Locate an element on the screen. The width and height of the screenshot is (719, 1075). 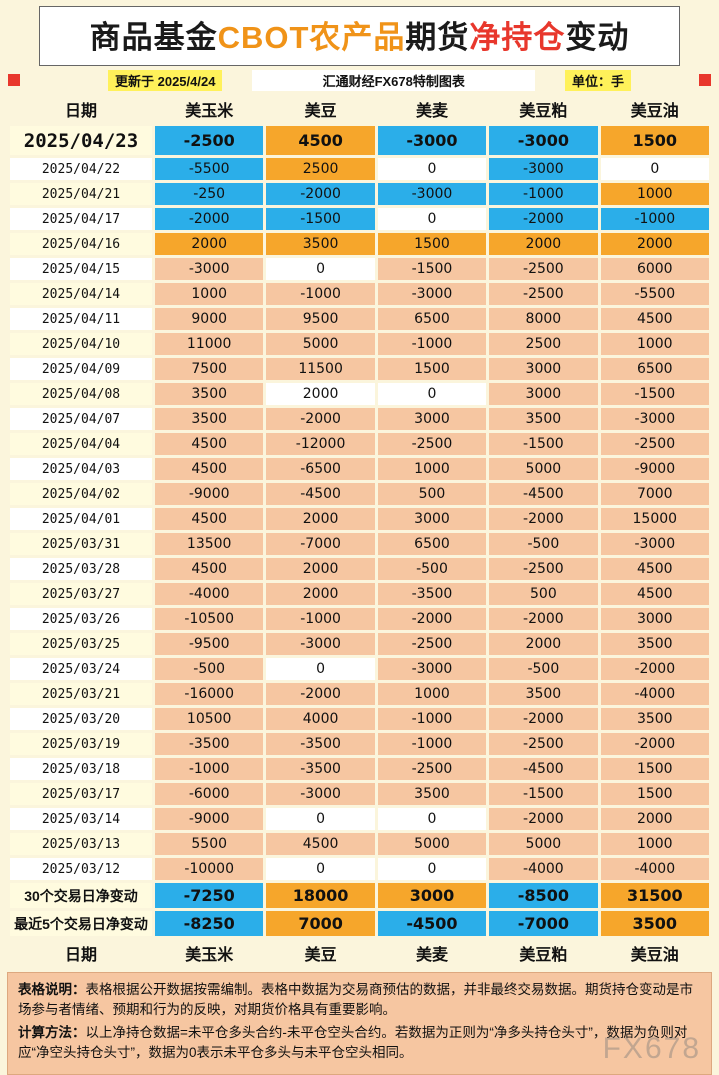
date-cell: 2025/04/08 is located at coordinates (81, 394).